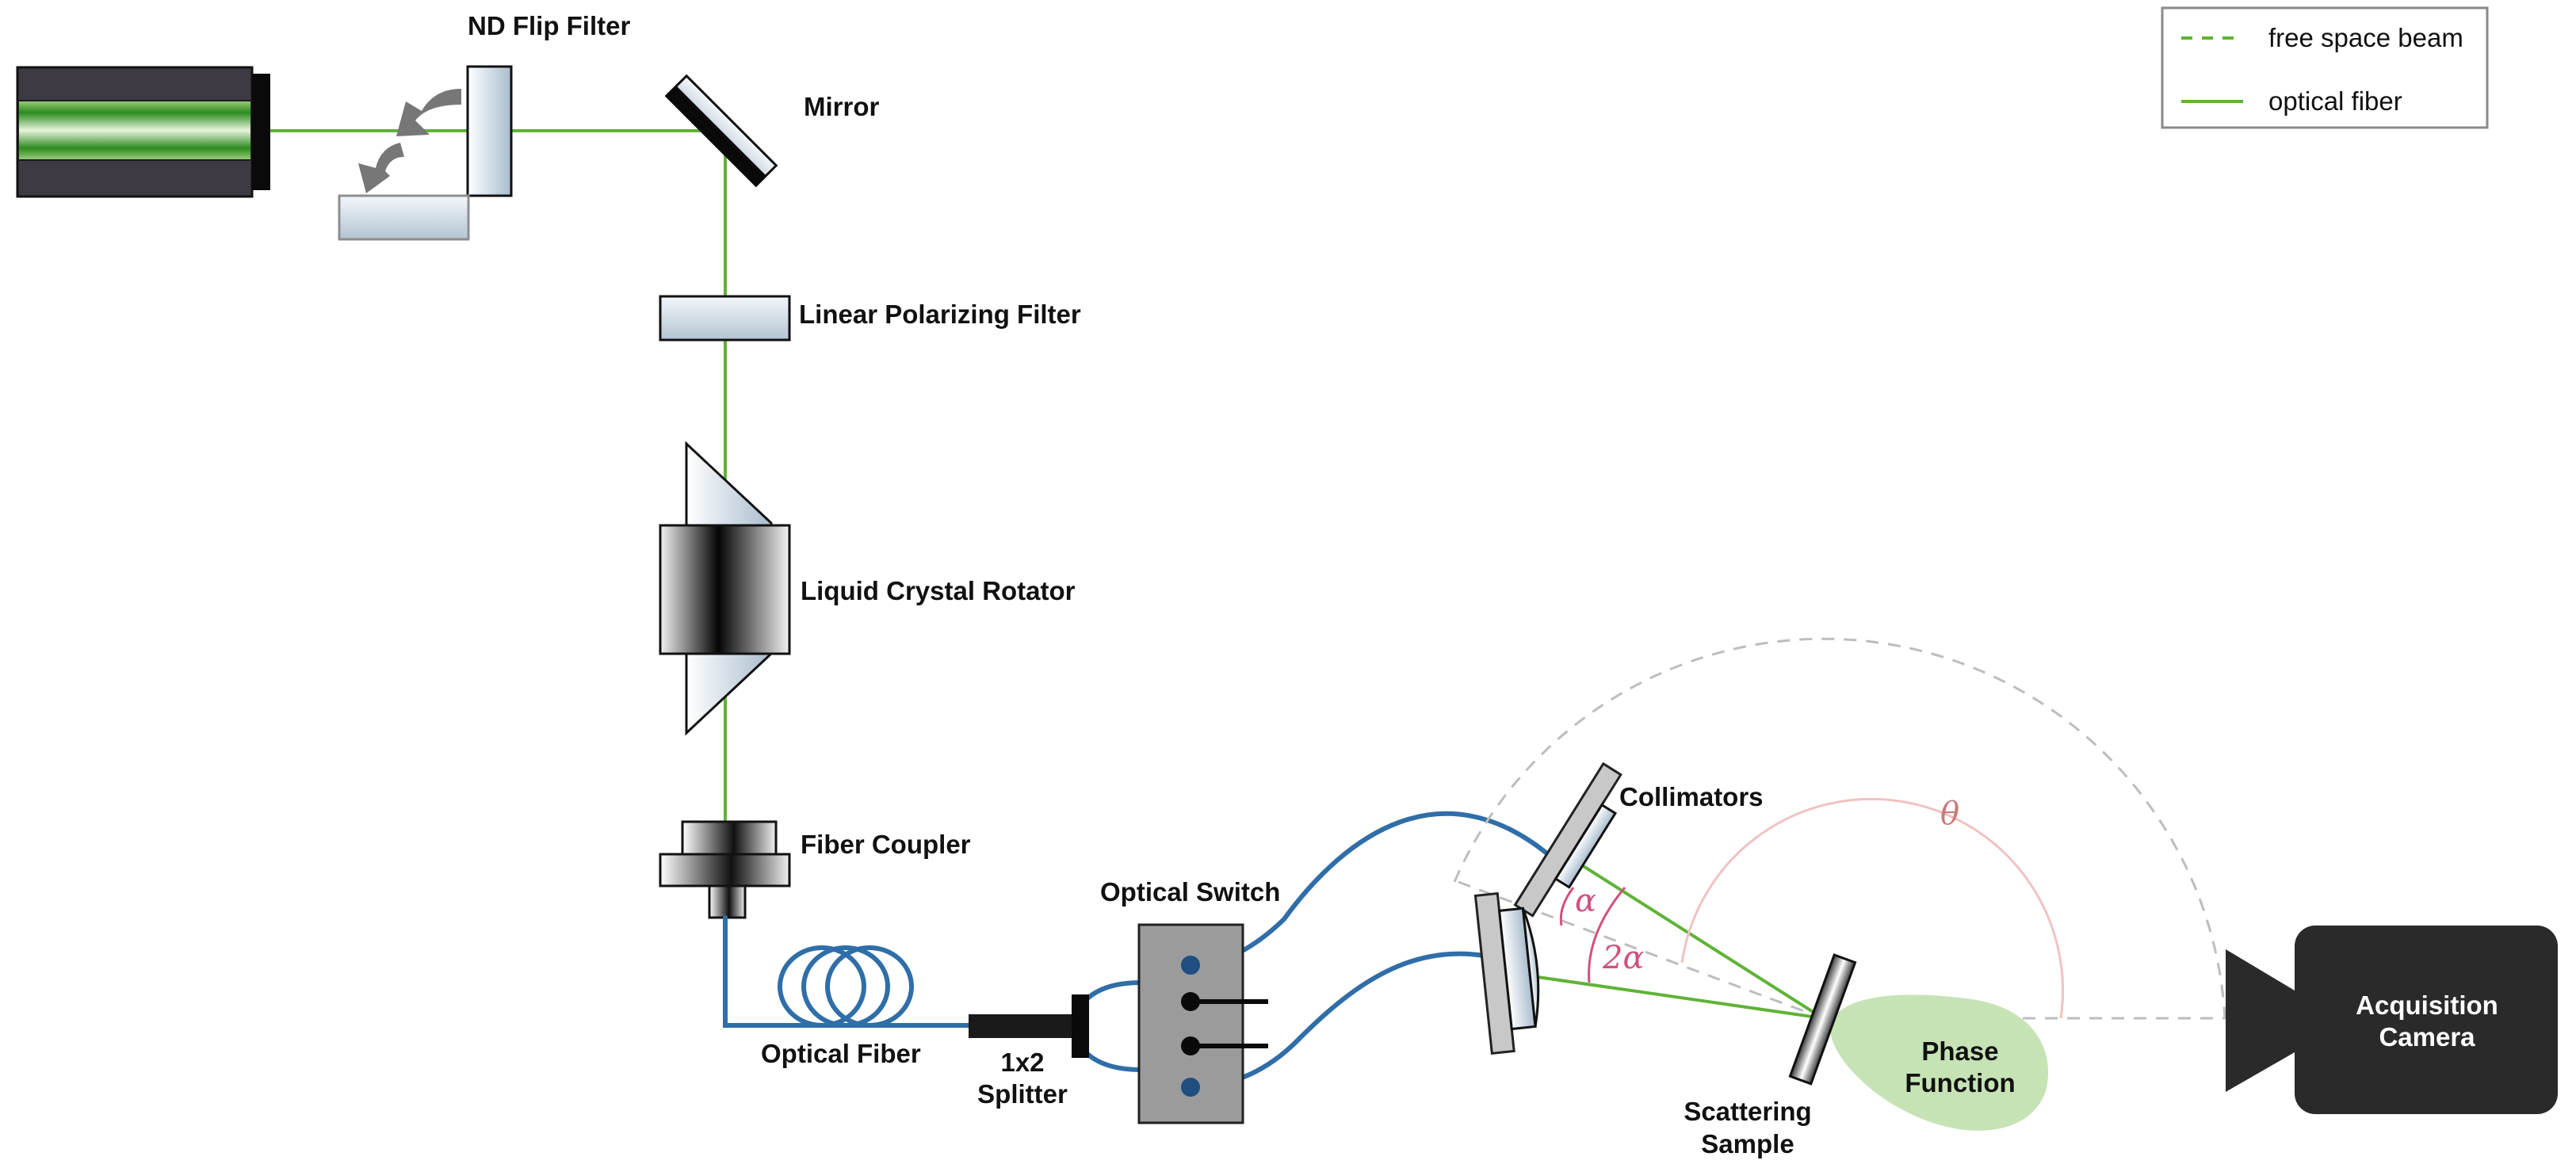 This screenshot has width=2576, height=1168. Describe the element at coordinates (1623, 958) in the screenshot. I see `label-two-alpha: 2α` at that location.